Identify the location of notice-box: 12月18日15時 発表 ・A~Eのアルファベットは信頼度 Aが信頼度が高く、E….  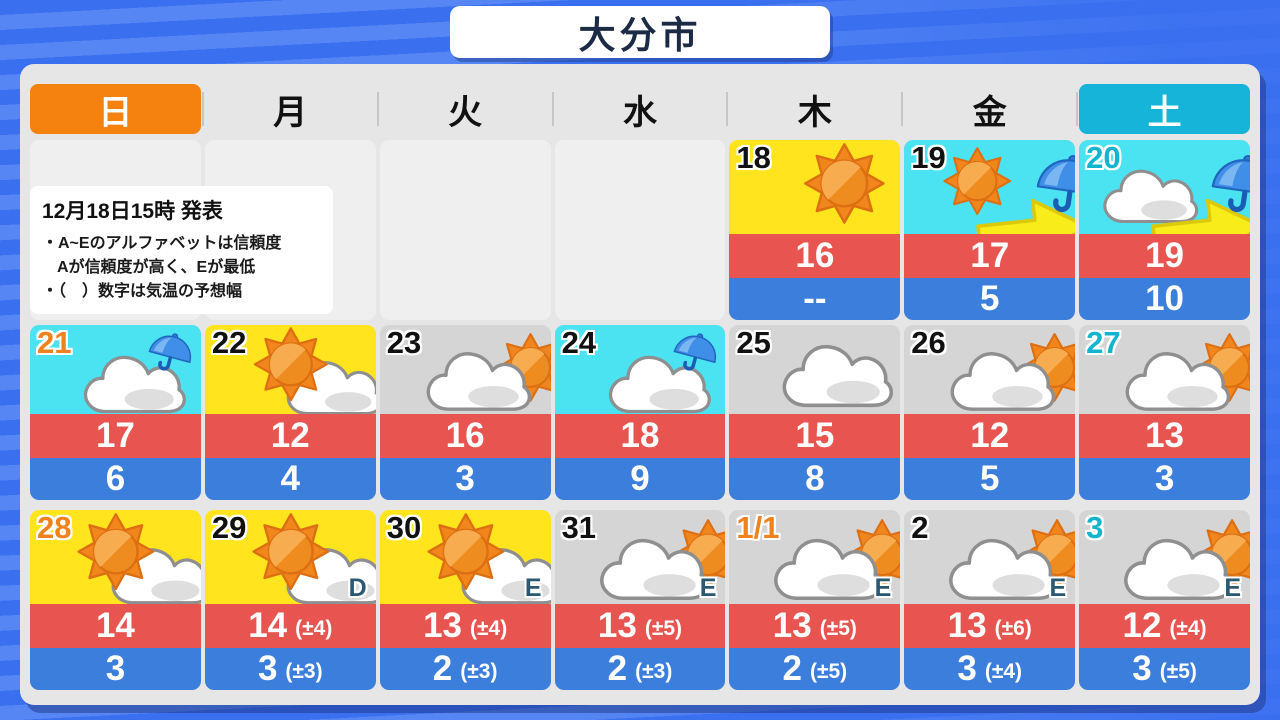
(181, 250).